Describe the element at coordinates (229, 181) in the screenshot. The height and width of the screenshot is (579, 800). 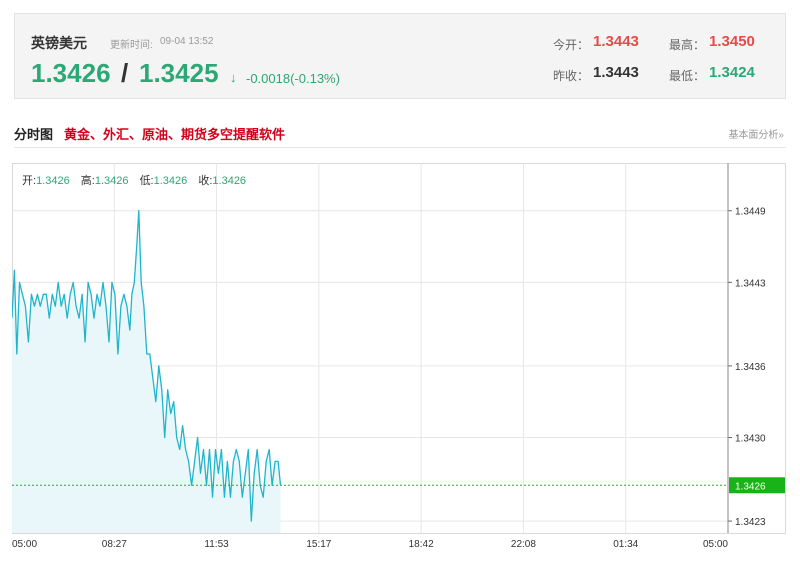
I see `ohlc-close-value: 1.3426` at that location.